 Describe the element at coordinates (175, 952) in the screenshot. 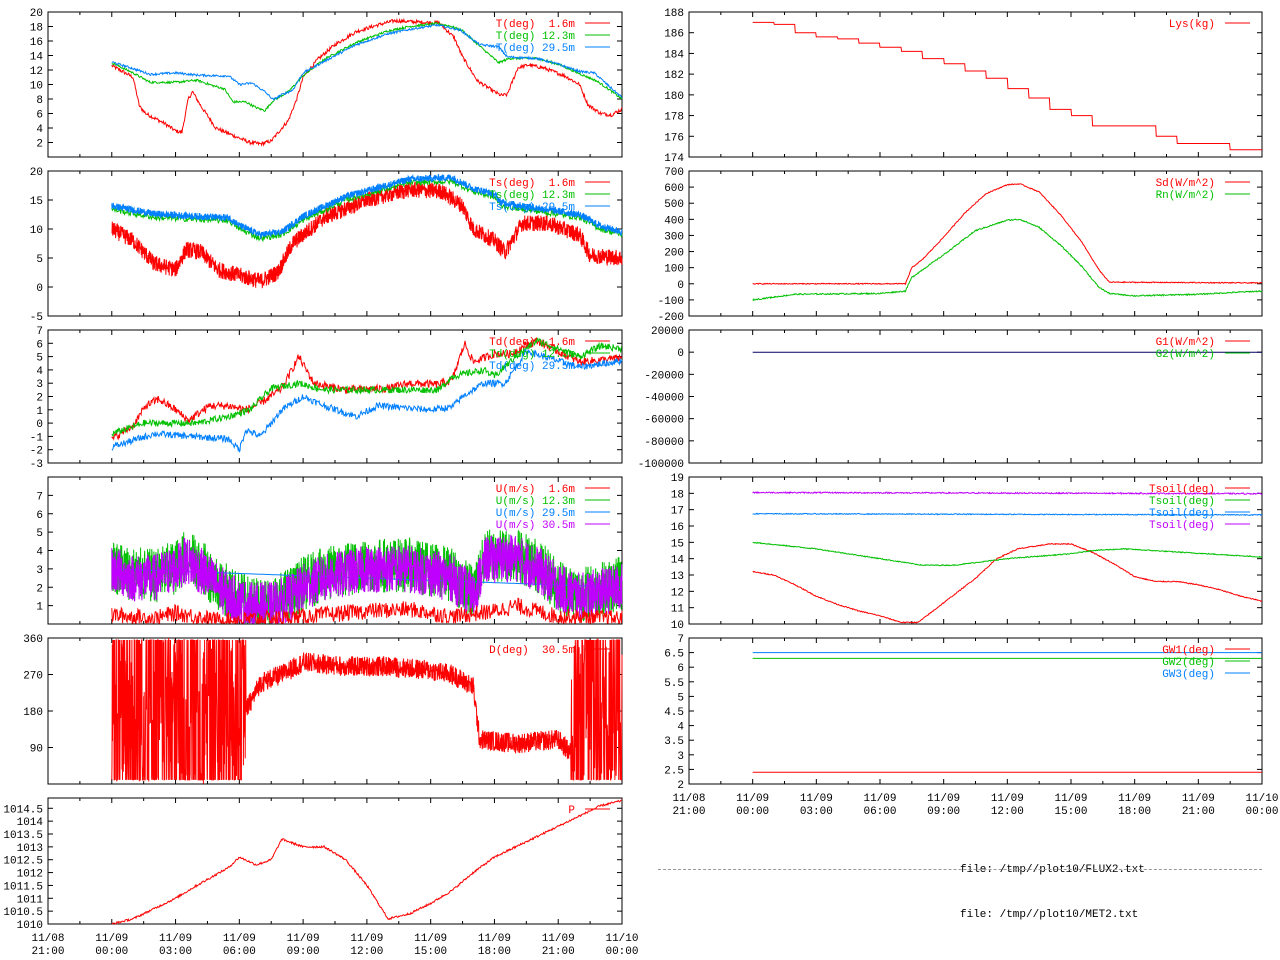

I see `x-tick-label-time: 03:00` at that location.